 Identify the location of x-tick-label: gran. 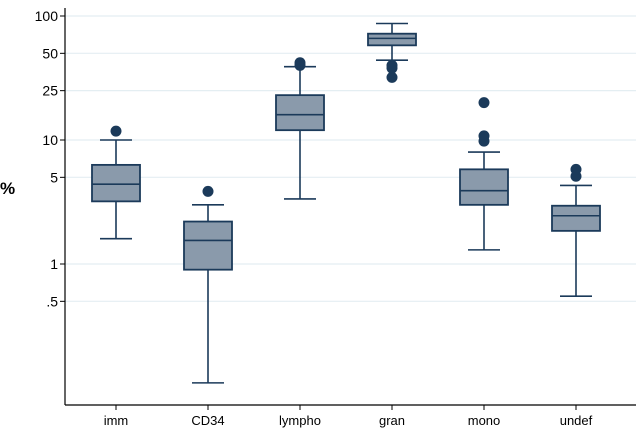
(392, 420).